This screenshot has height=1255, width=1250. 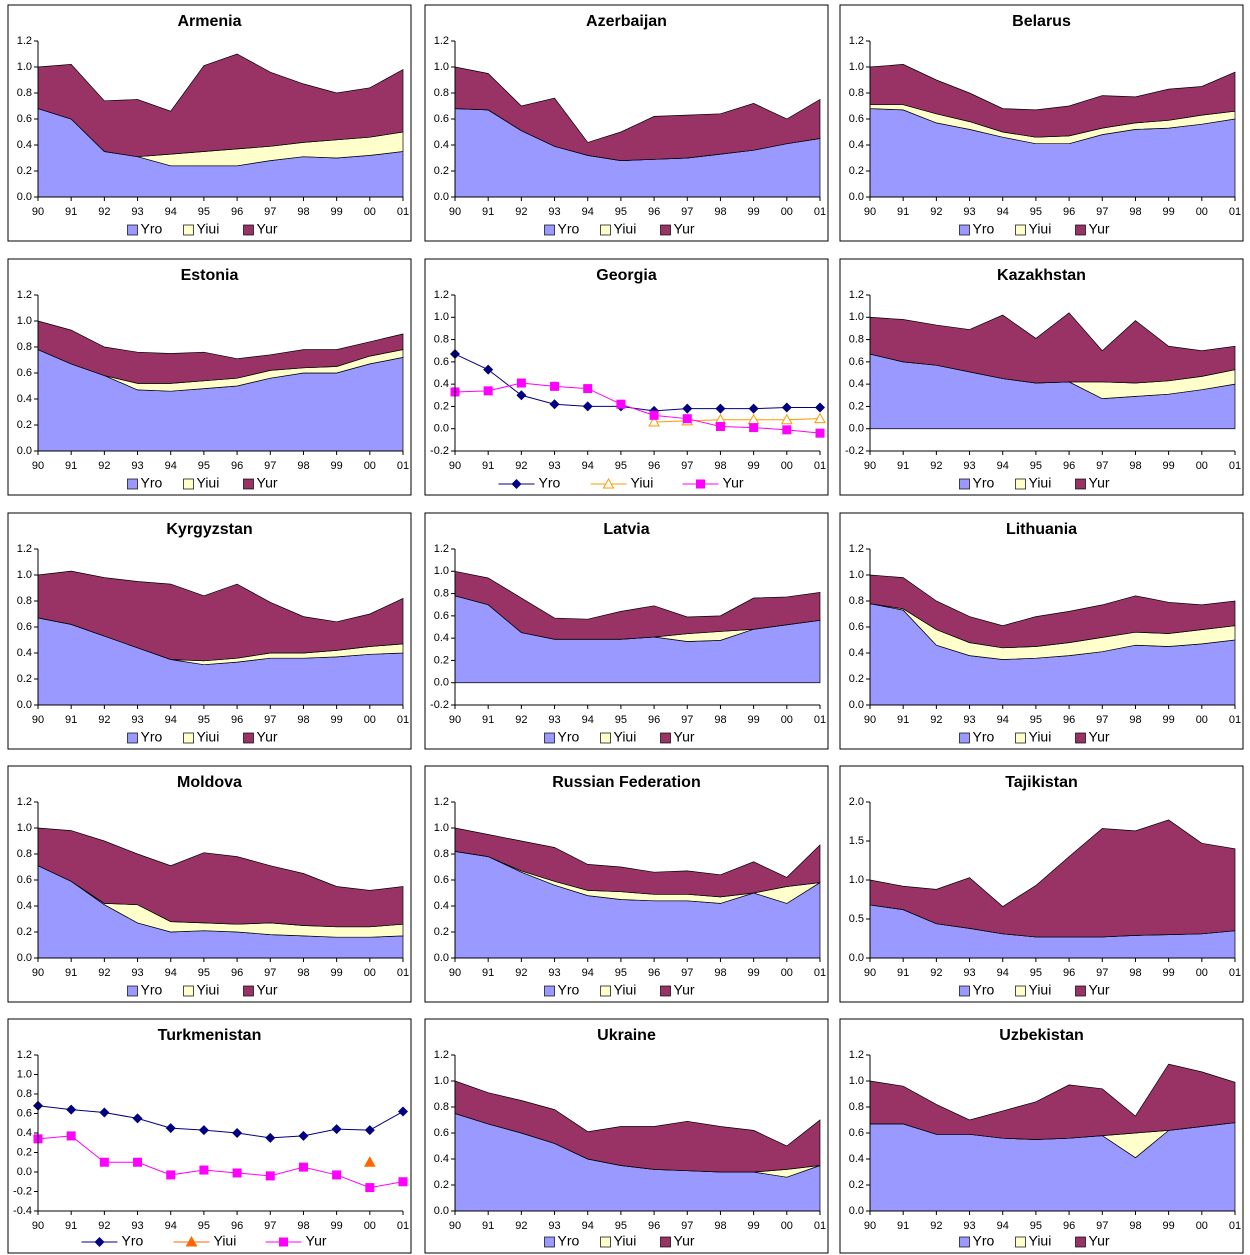 What do you see at coordinates (856, 919) in the screenshot?
I see `y-tick-label: 0.5` at bounding box center [856, 919].